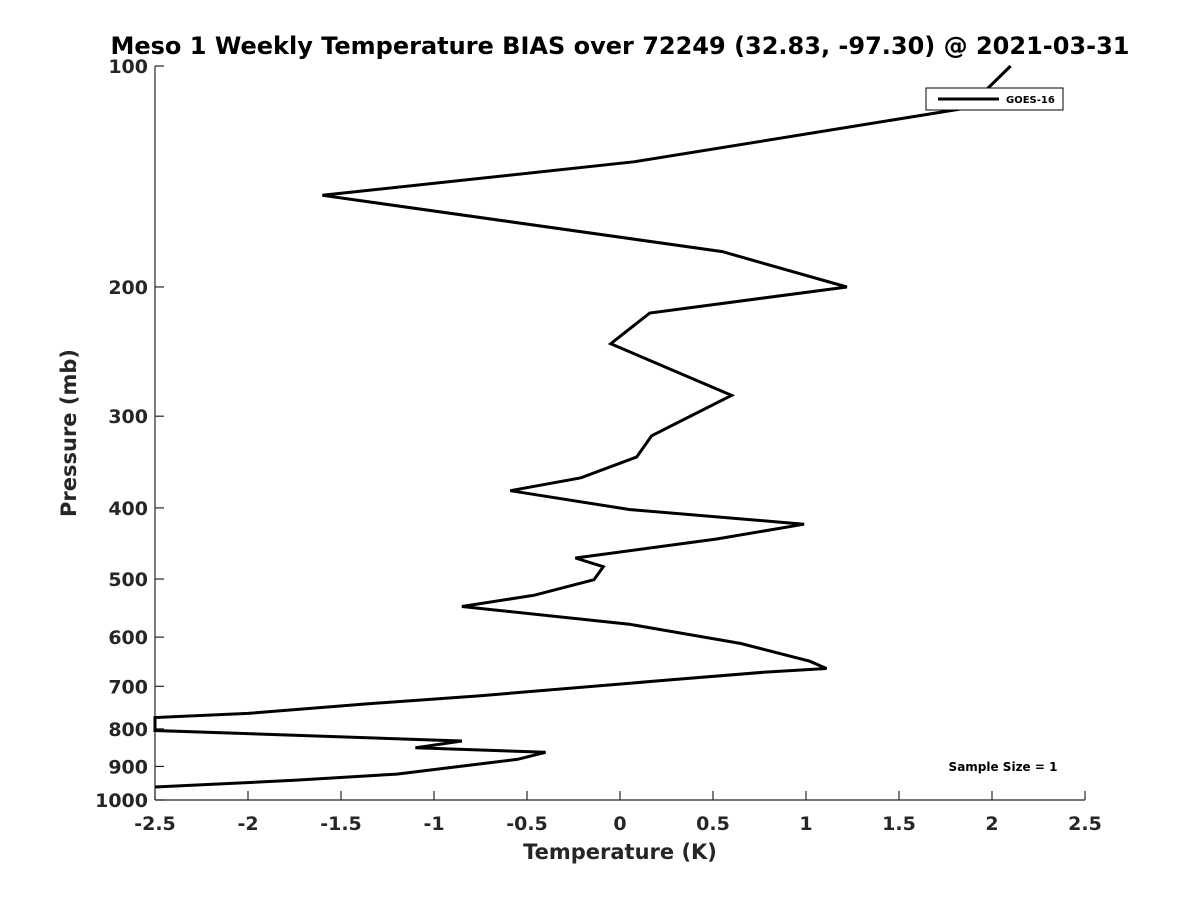 The height and width of the screenshot is (900, 1200). I want to click on x-tick-label: 1, so click(805, 824).